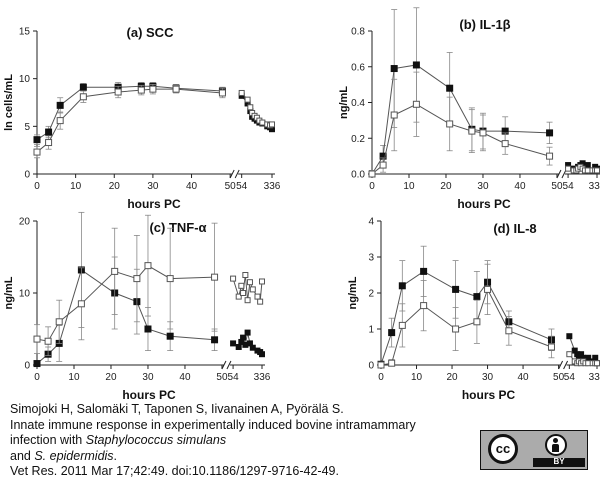 The height and width of the screenshot is (482, 600). I want to click on attribution-icon-head, so click(555, 440).